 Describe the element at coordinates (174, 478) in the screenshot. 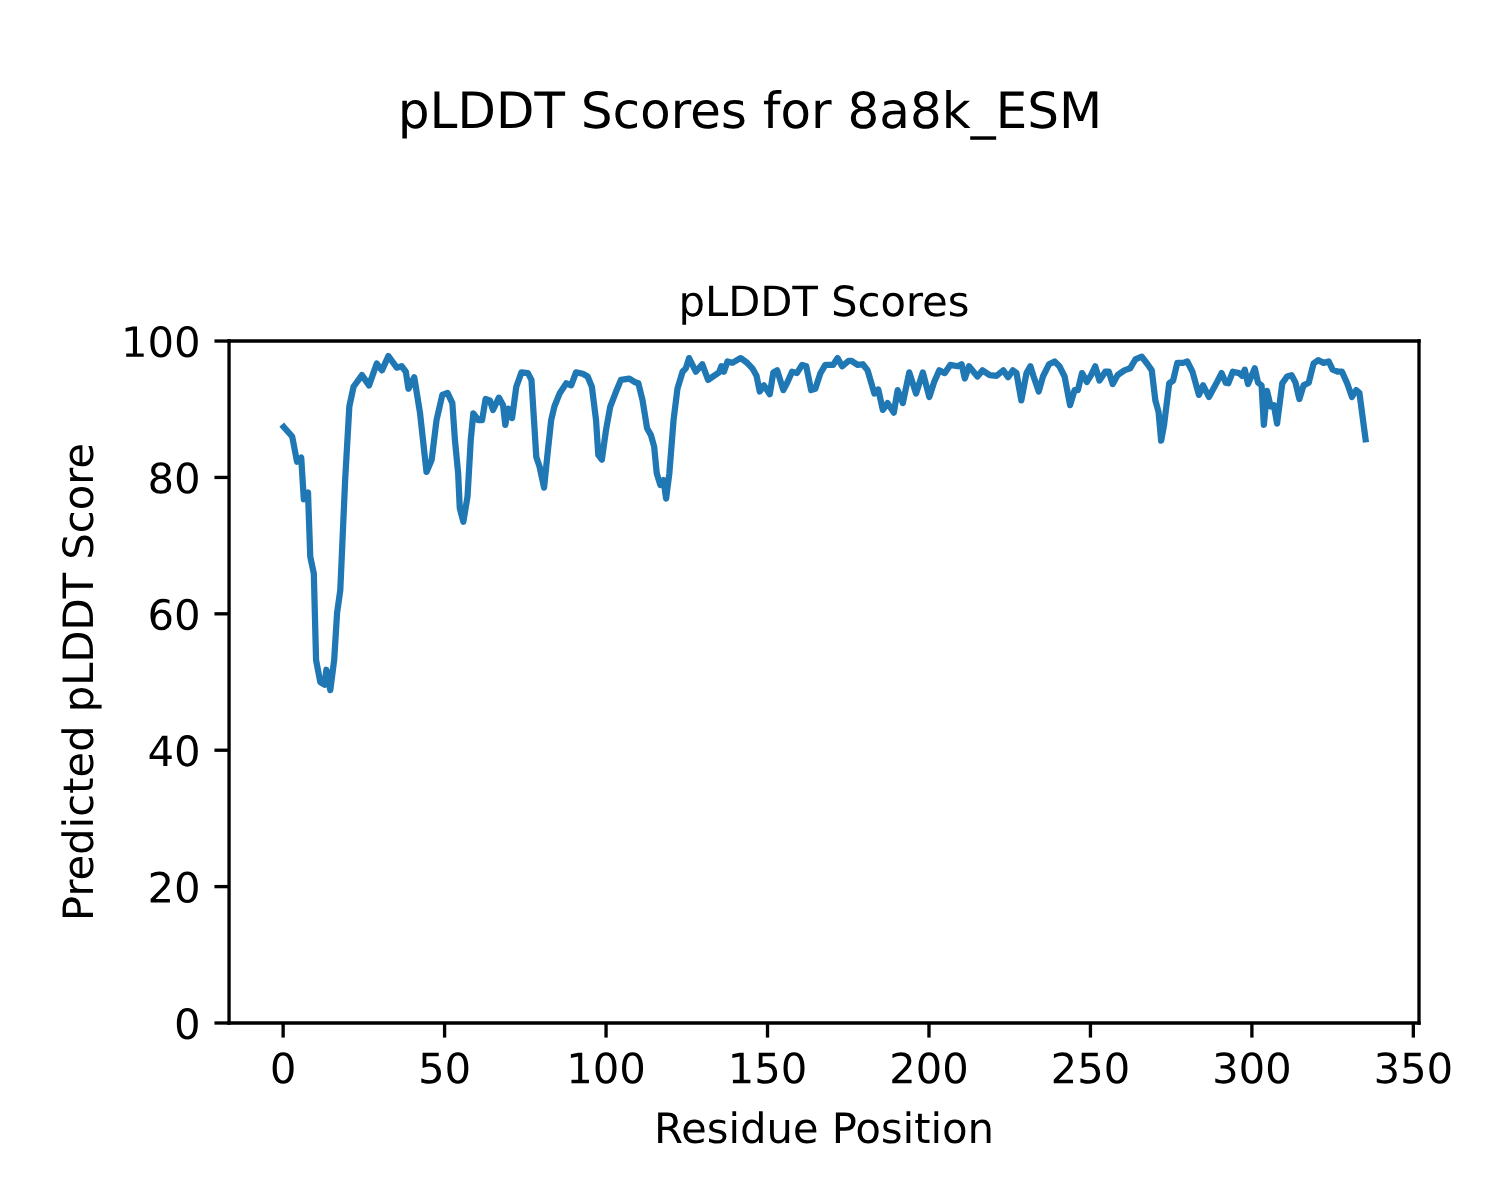

I see `y-tick-label: 80` at that location.